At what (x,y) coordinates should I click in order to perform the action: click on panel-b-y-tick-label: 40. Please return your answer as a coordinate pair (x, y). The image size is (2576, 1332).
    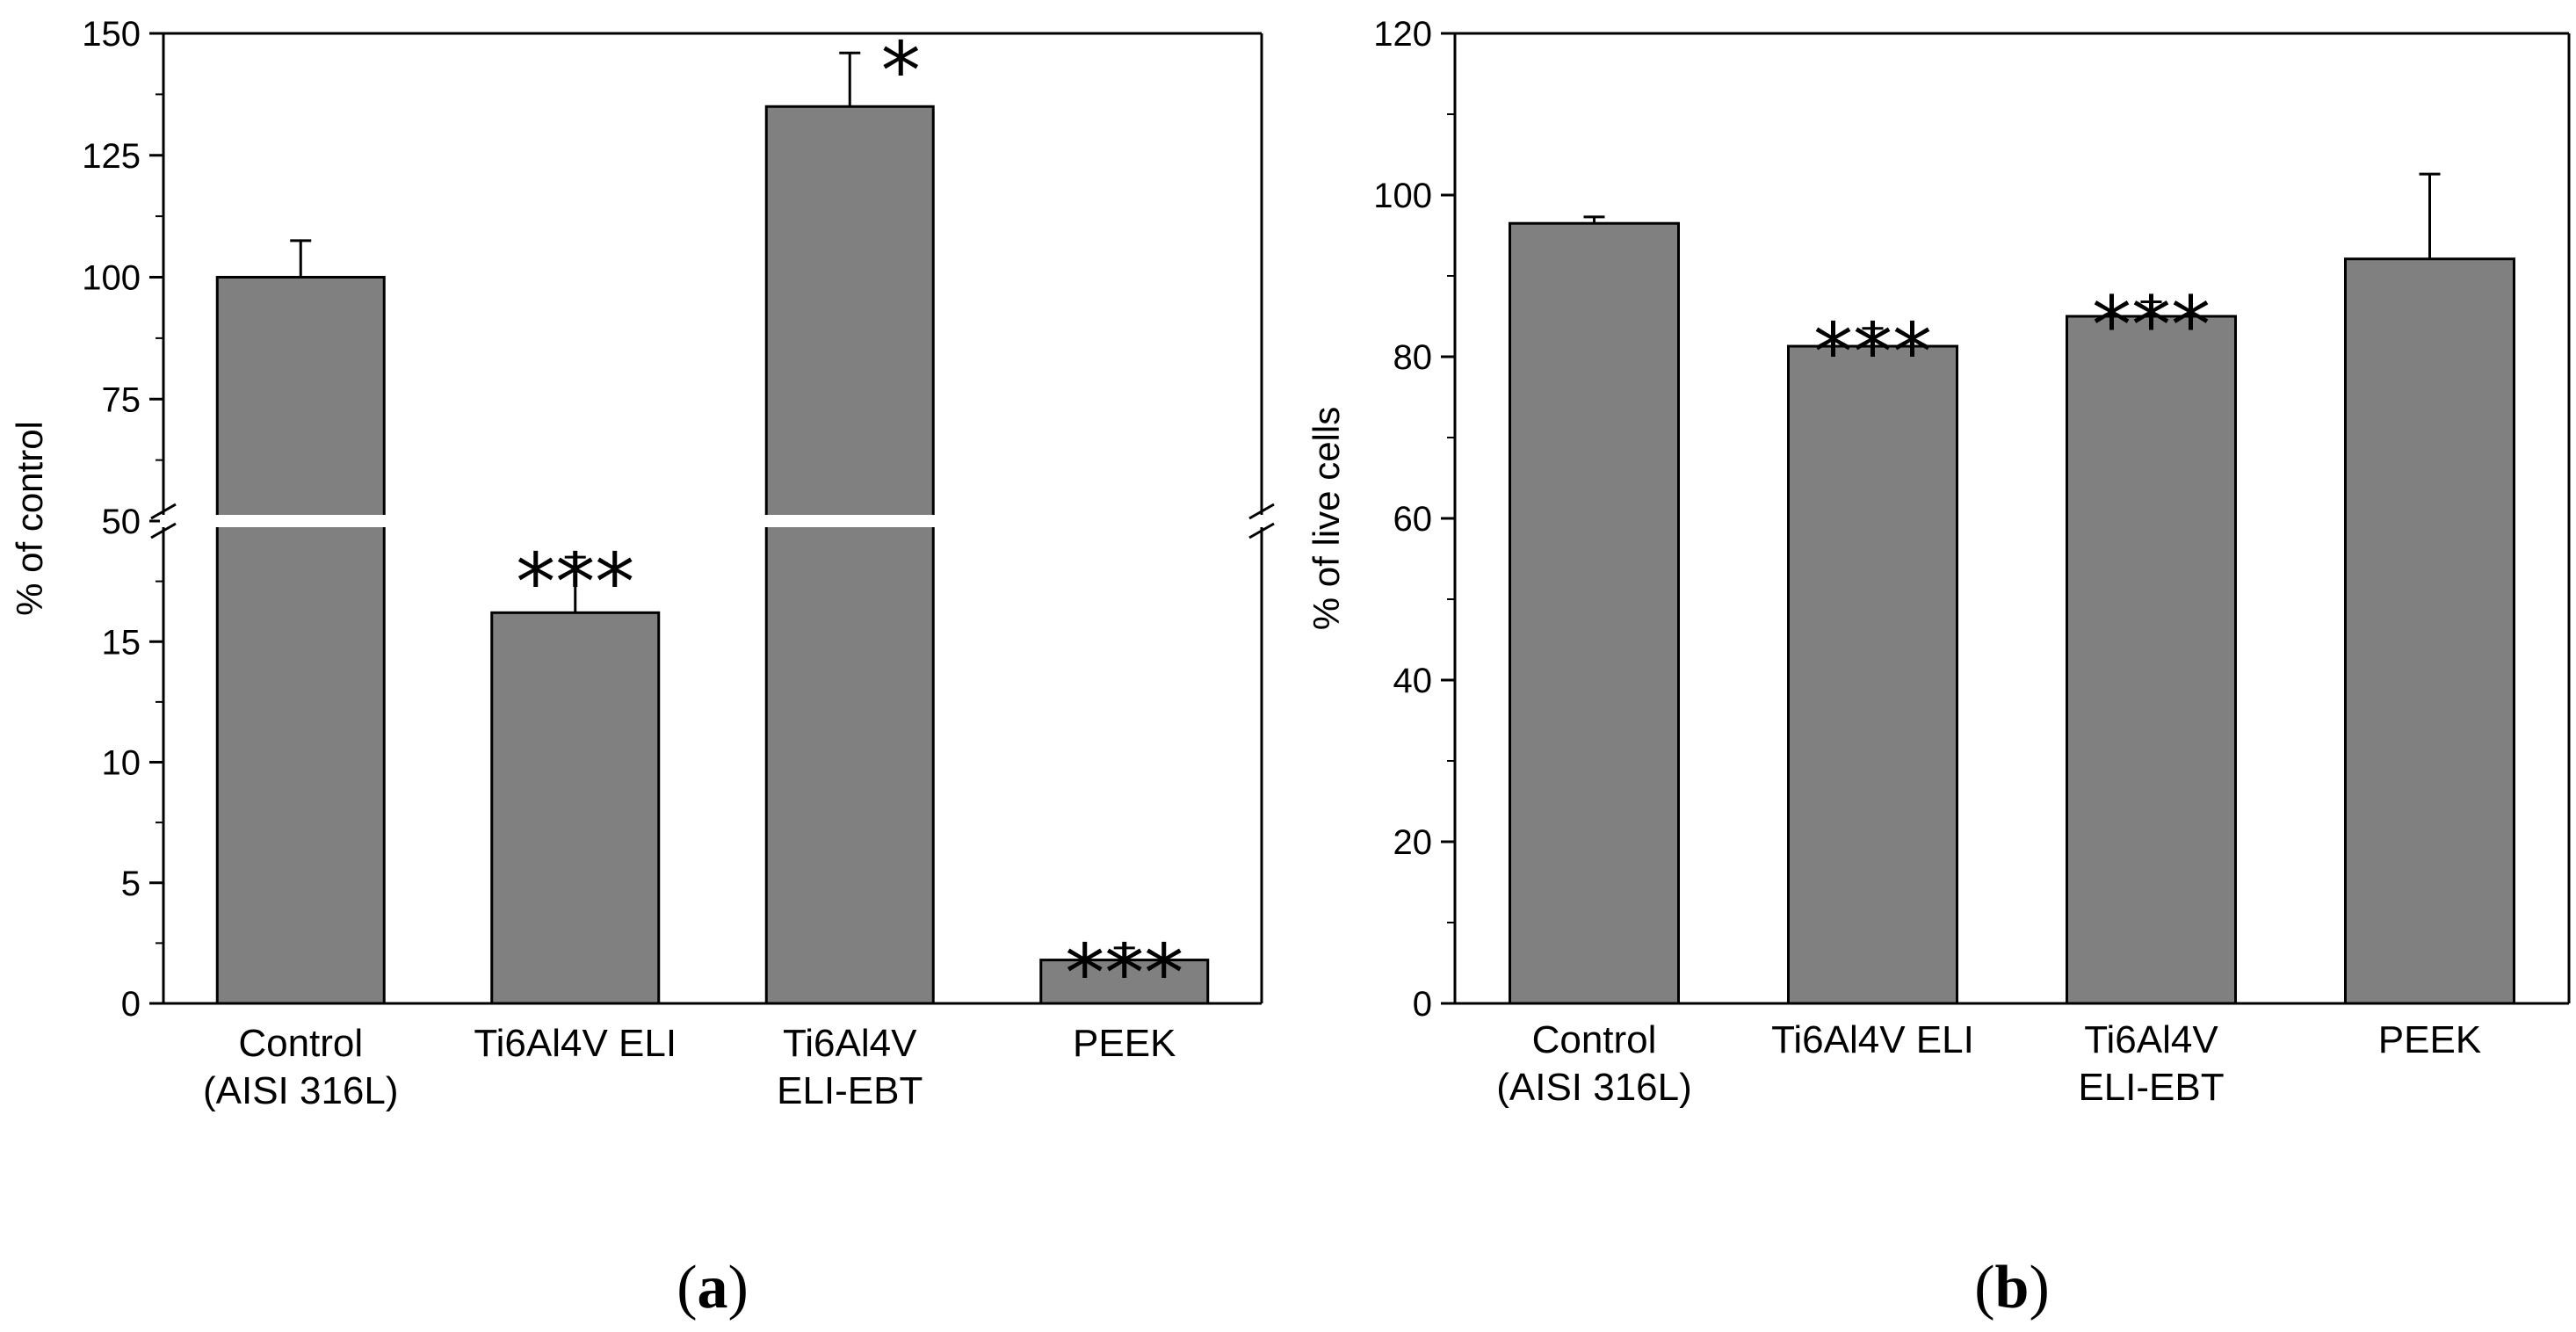
    Looking at the image, I should click on (1413, 681).